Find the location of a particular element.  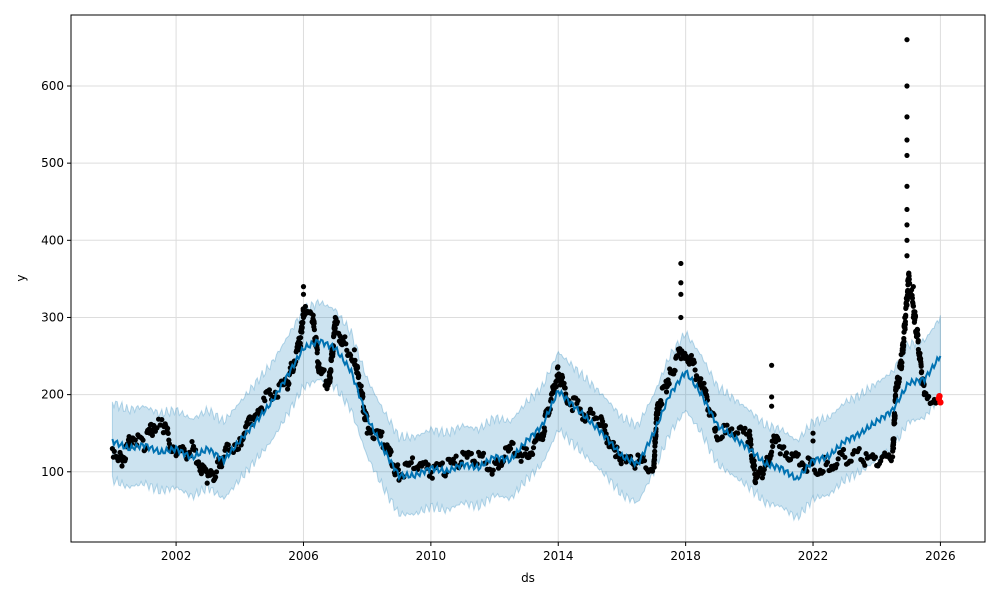

x-tick-label: 2018 is located at coordinates (685, 556).